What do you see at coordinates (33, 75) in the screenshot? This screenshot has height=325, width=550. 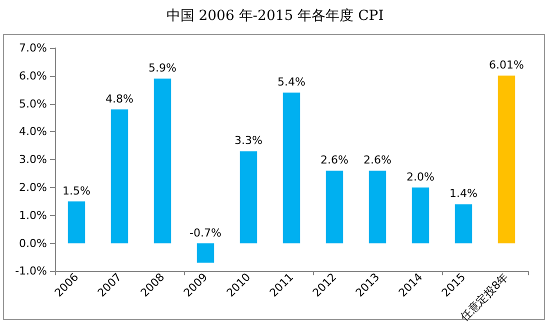 I see `y-tick-label: 6.0%` at bounding box center [33, 75].